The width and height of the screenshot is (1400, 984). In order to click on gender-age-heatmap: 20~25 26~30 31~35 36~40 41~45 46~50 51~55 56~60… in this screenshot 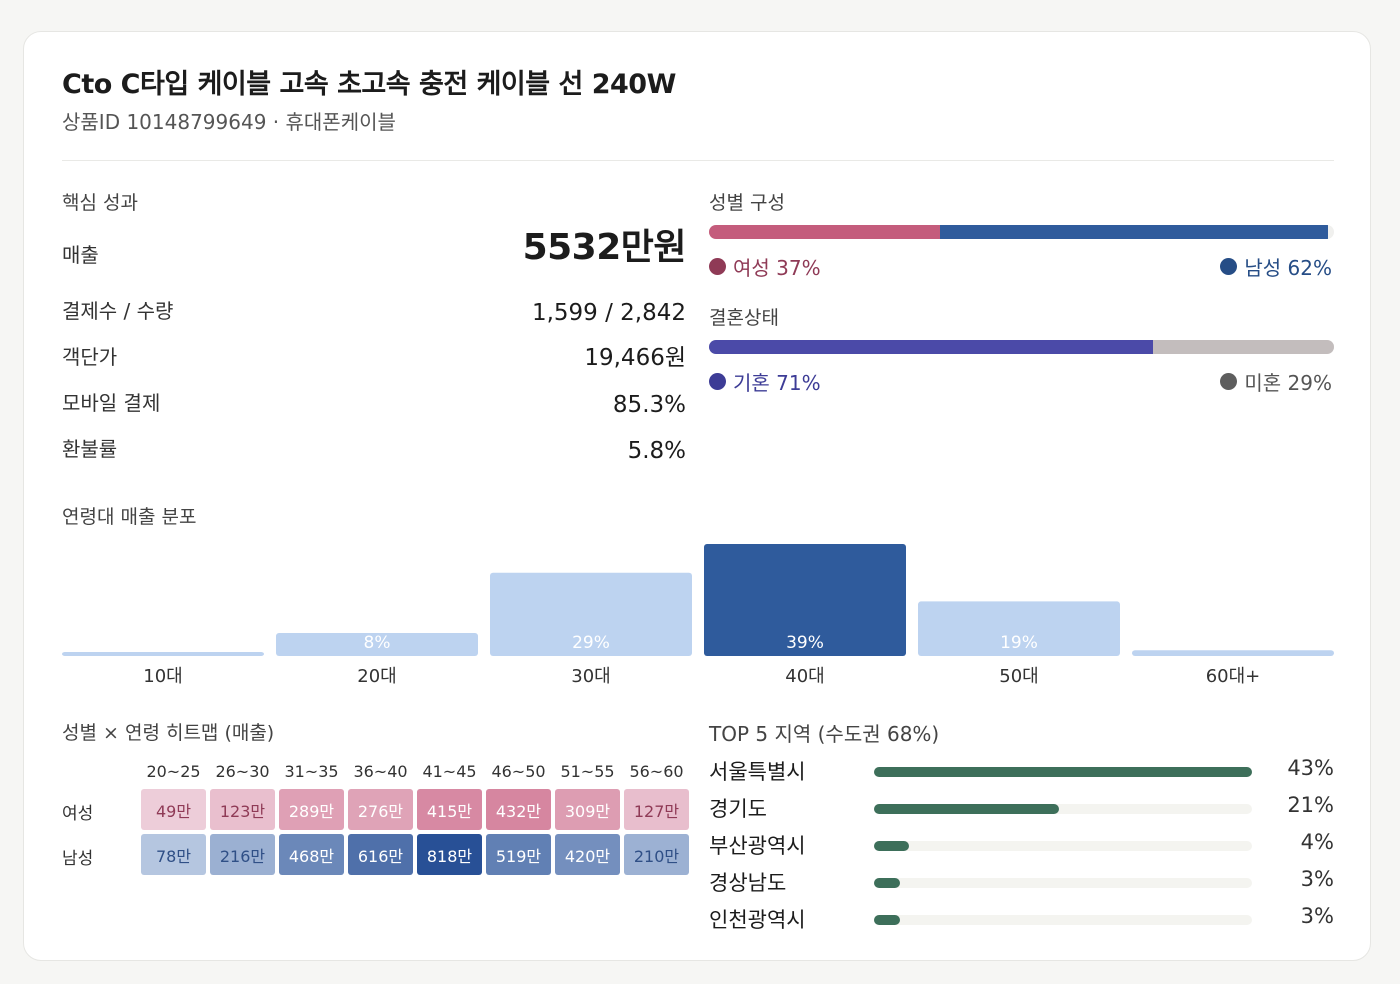, I will do `click(375, 817)`.